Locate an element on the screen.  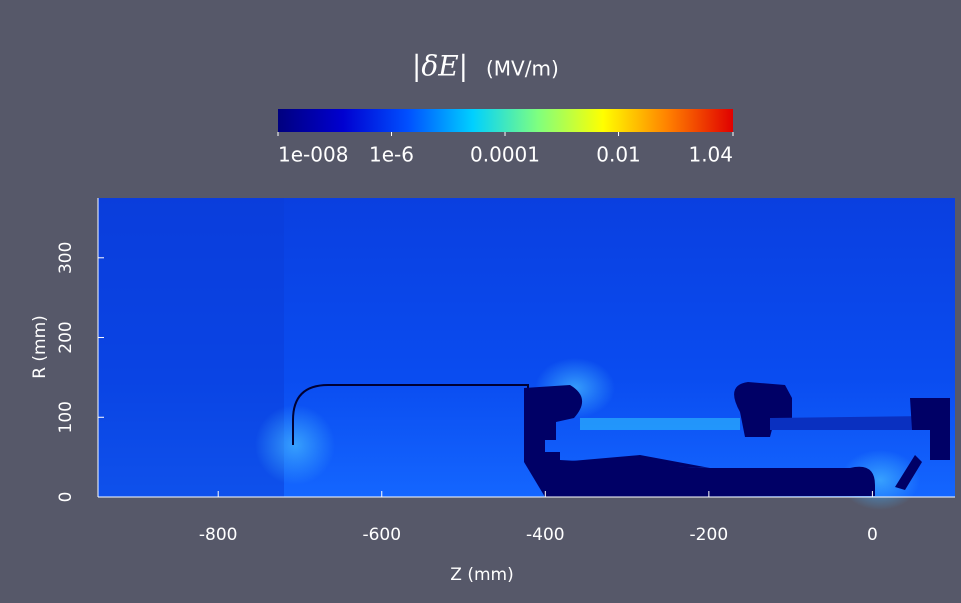
field-hotspot is located at coordinates (295, 445).